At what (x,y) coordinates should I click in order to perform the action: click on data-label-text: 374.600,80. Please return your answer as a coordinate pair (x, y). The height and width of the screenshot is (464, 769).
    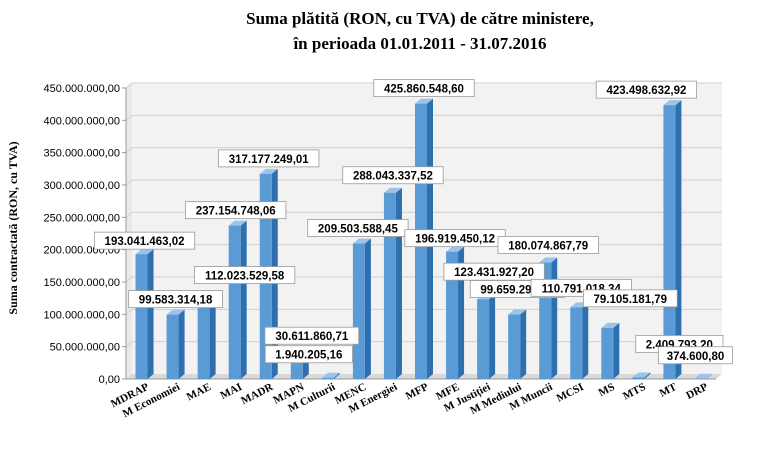
    Looking at the image, I should click on (696, 357).